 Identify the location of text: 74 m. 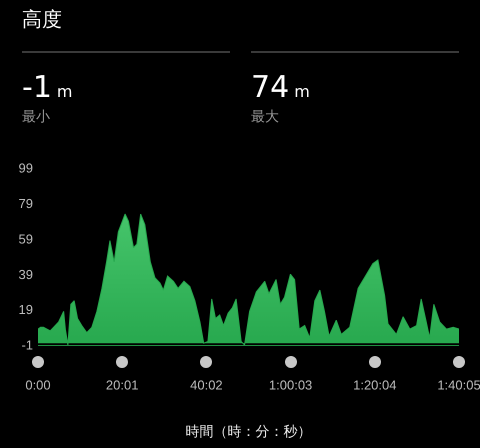
(280, 87).